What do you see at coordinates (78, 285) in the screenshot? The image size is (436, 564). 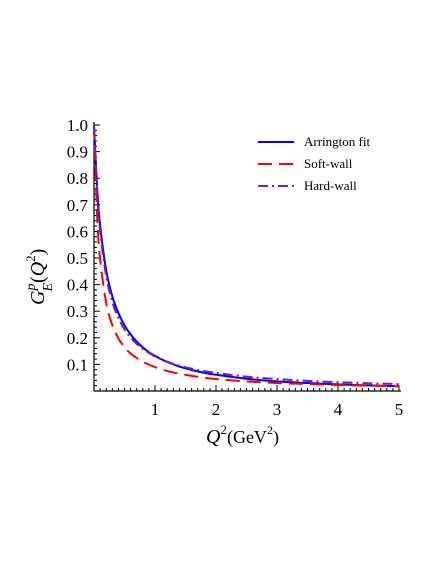 I see `y-tick-label: 0.4` at bounding box center [78, 285].